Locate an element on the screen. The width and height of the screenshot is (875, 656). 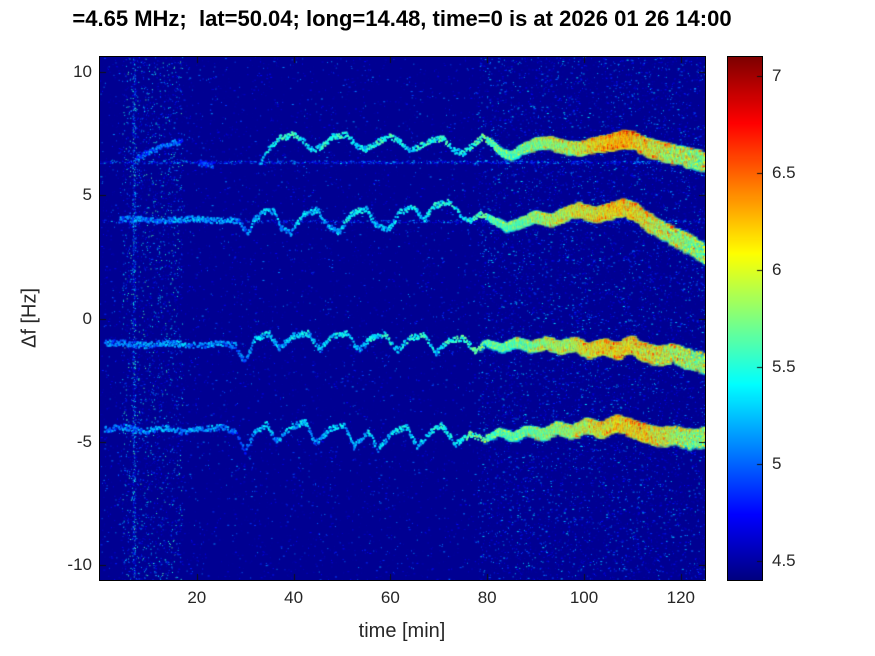
x-axis-label: time [min] is located at coordinates (402, 631).